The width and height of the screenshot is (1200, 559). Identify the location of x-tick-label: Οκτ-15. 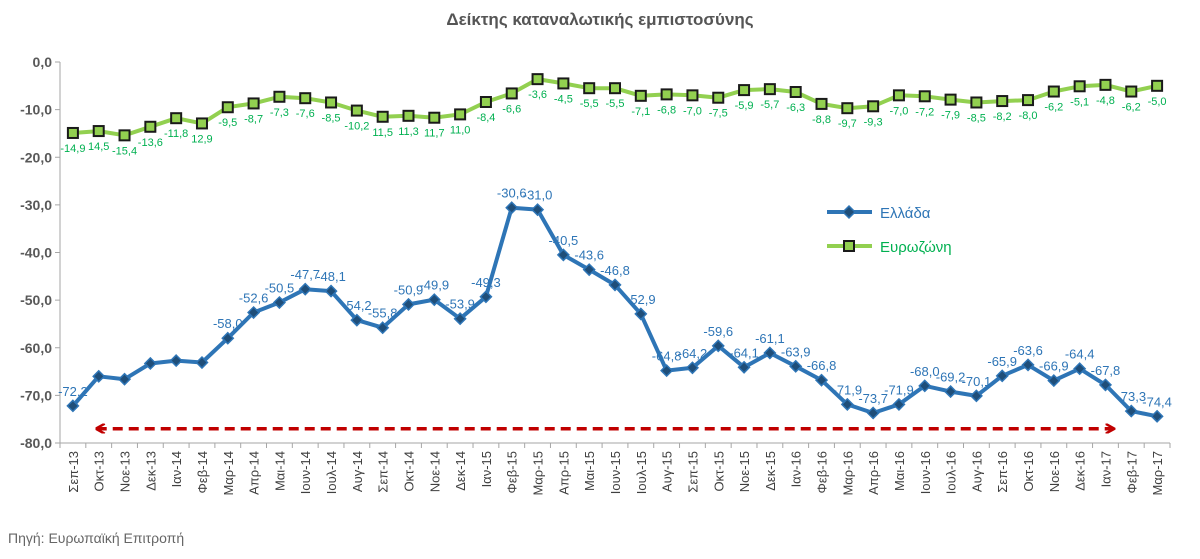
(718, 471).